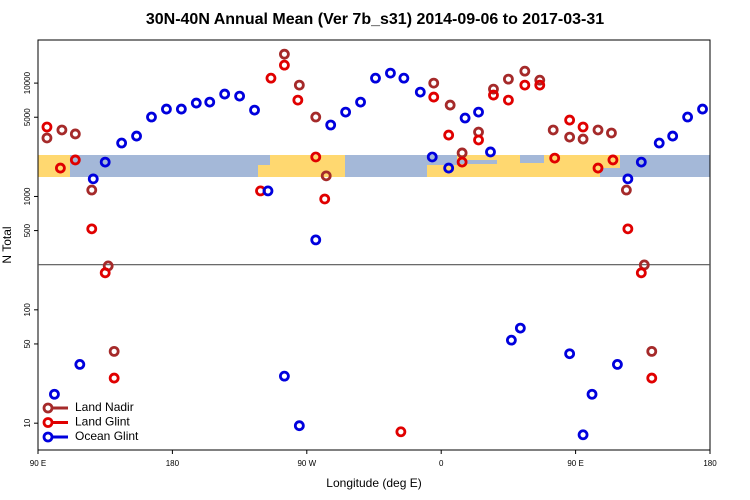 The image size is (750, 500). What do you see at coordinates (306, 463) in the screenshot?
I see `x-tick-label: 90 W` at bounding box center [306, 463].